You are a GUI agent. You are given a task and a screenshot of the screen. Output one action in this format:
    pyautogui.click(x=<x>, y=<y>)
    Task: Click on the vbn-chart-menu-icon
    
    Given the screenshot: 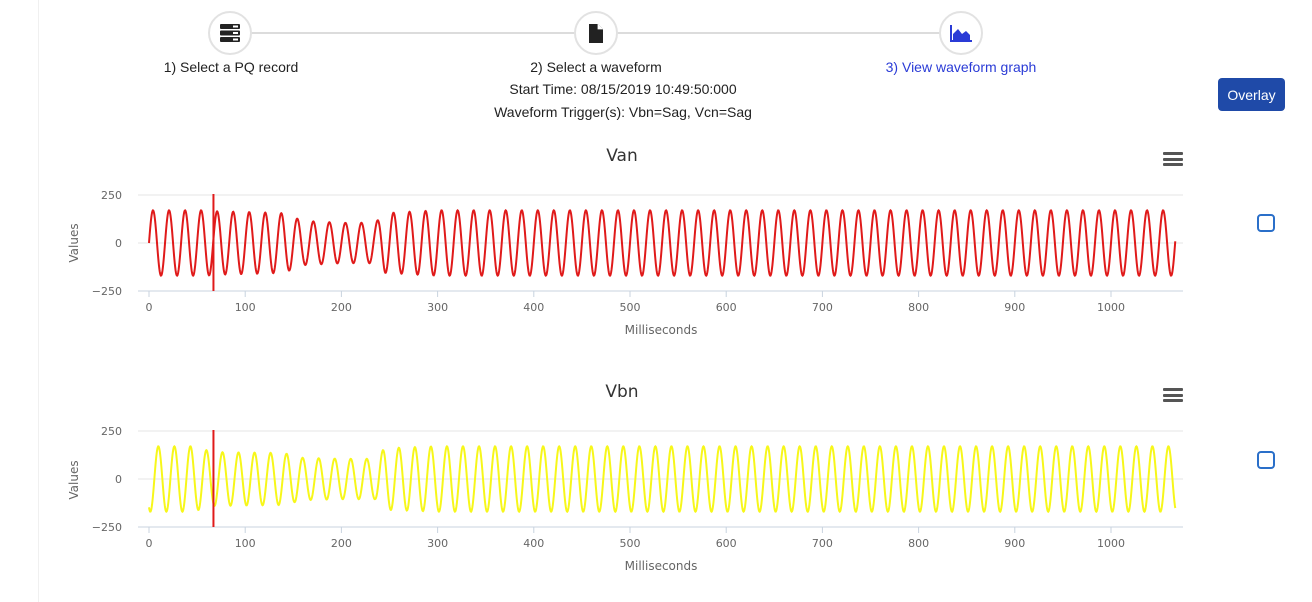 What is the action you would take?
    pyautogui.click(x=1173, y=395)
    